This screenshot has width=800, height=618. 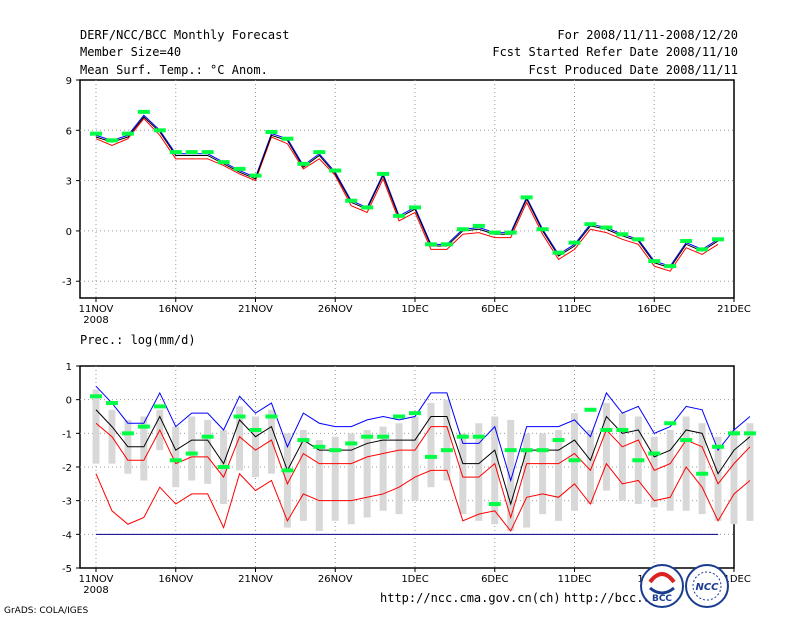 What do you see at coordinates (423, 457) in the screenshot?
I see `prec-series-mean` at bounding box center [423, 457].